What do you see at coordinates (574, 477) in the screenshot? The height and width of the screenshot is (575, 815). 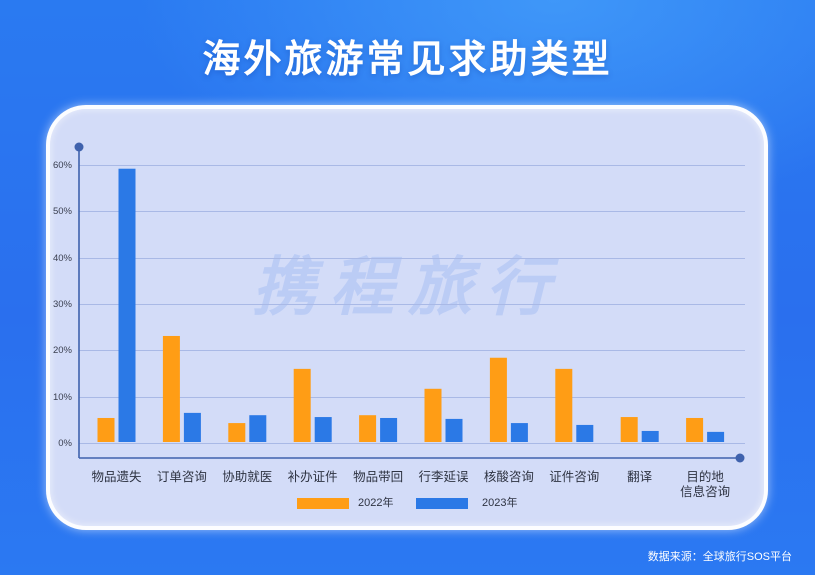 I see `x-category-label: 证件咨询` at bounding box center [574, 477].